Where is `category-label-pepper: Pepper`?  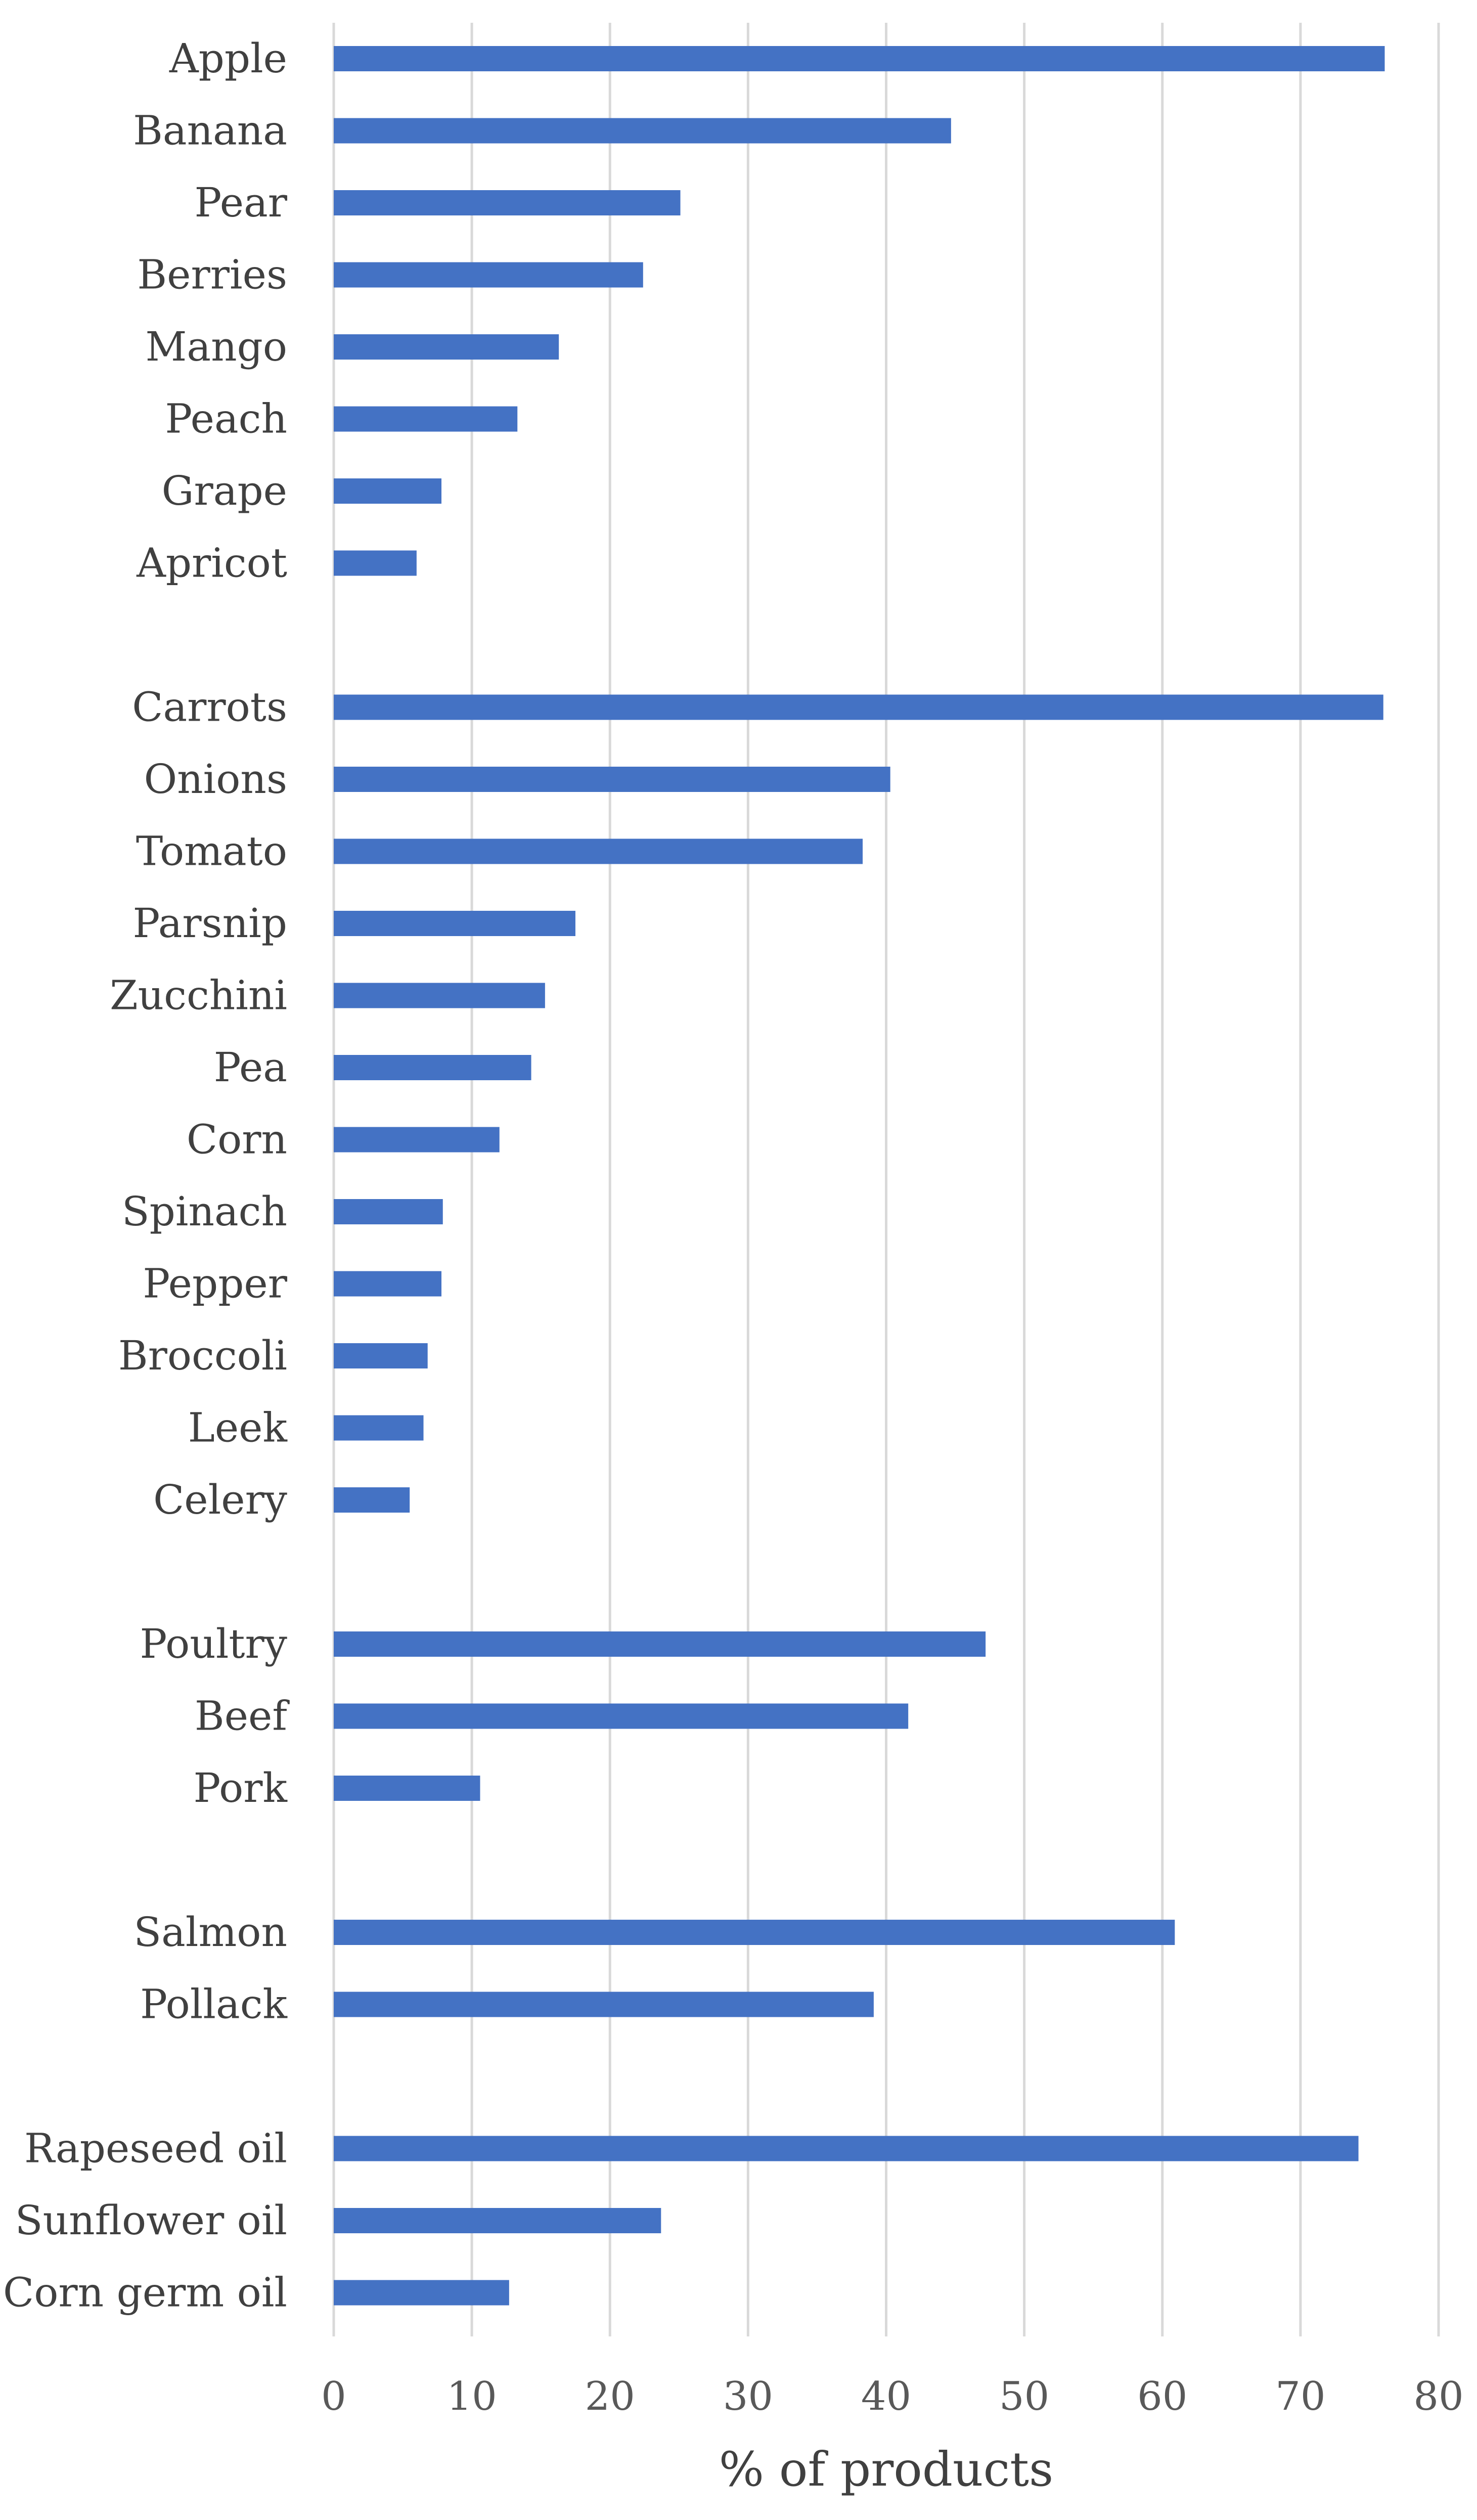
category-label-pepper: Pepper is located at coordinates (215, 1283).